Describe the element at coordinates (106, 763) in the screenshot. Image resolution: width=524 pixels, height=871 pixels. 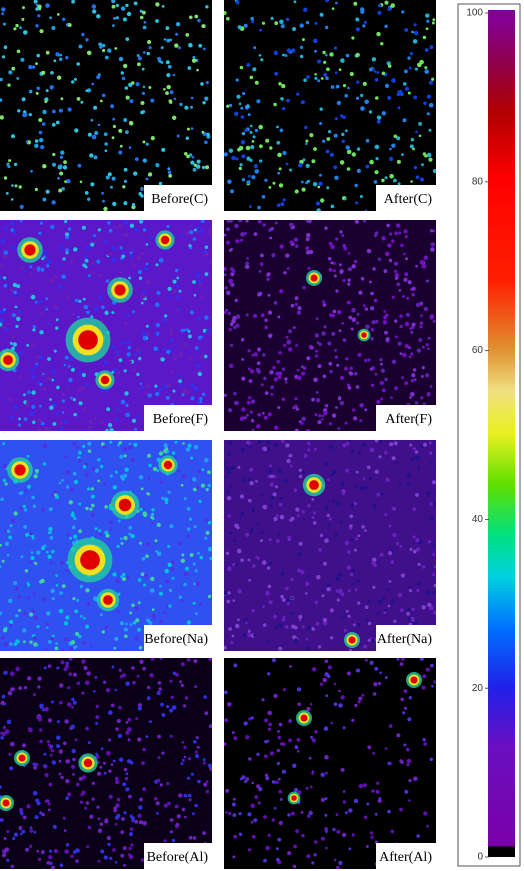
I see `map-panel: Before(Al)` at that location.